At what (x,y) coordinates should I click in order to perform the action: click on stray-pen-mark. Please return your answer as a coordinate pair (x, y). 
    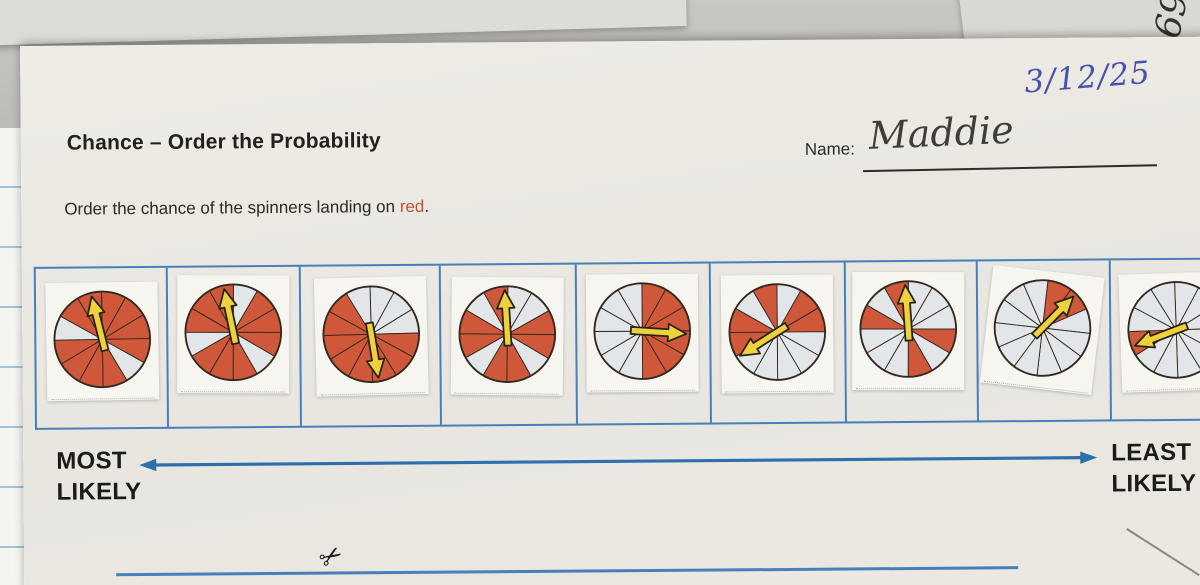
    Looking at the image, I should click on (1163, 552).